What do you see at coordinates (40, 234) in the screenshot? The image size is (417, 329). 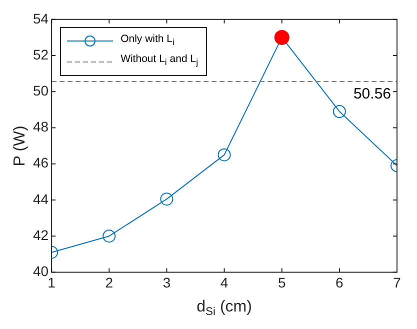 I see `y-tick-label: 42` at bounding box center [40, 234].